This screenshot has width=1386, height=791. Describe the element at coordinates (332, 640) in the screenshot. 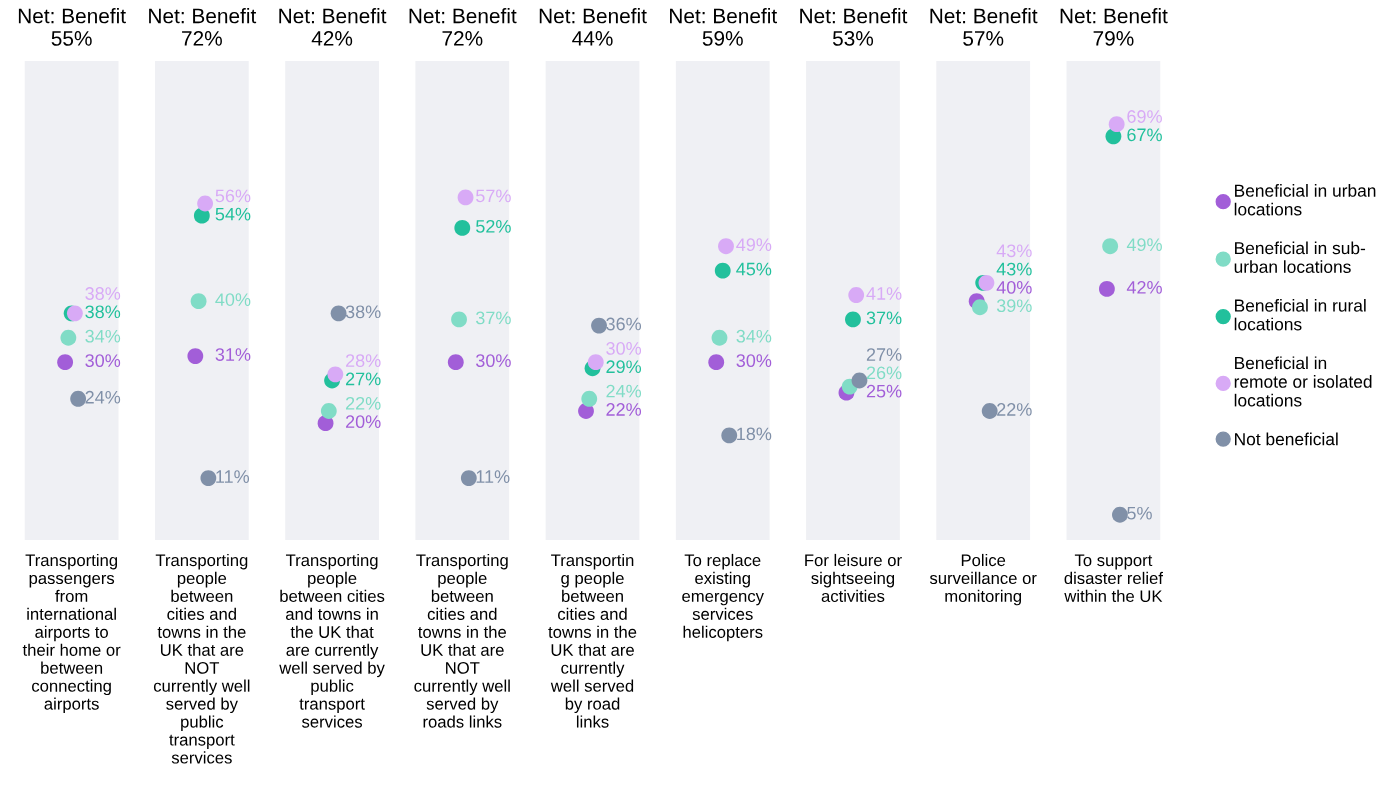

I see `category-label: Transporting people between cities and towns in the UK that are currently well served by public transport services` at that location.